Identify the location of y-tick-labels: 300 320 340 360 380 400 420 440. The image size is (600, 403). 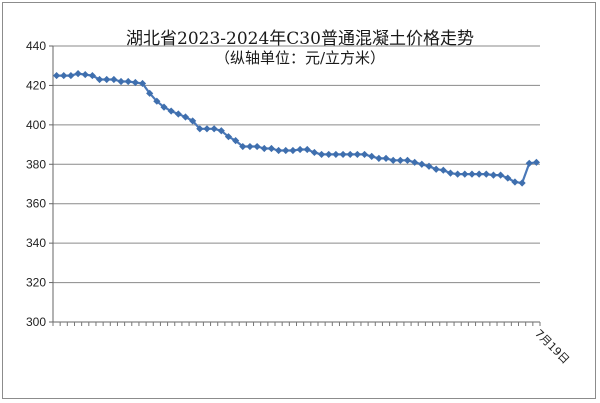
(36, 184).